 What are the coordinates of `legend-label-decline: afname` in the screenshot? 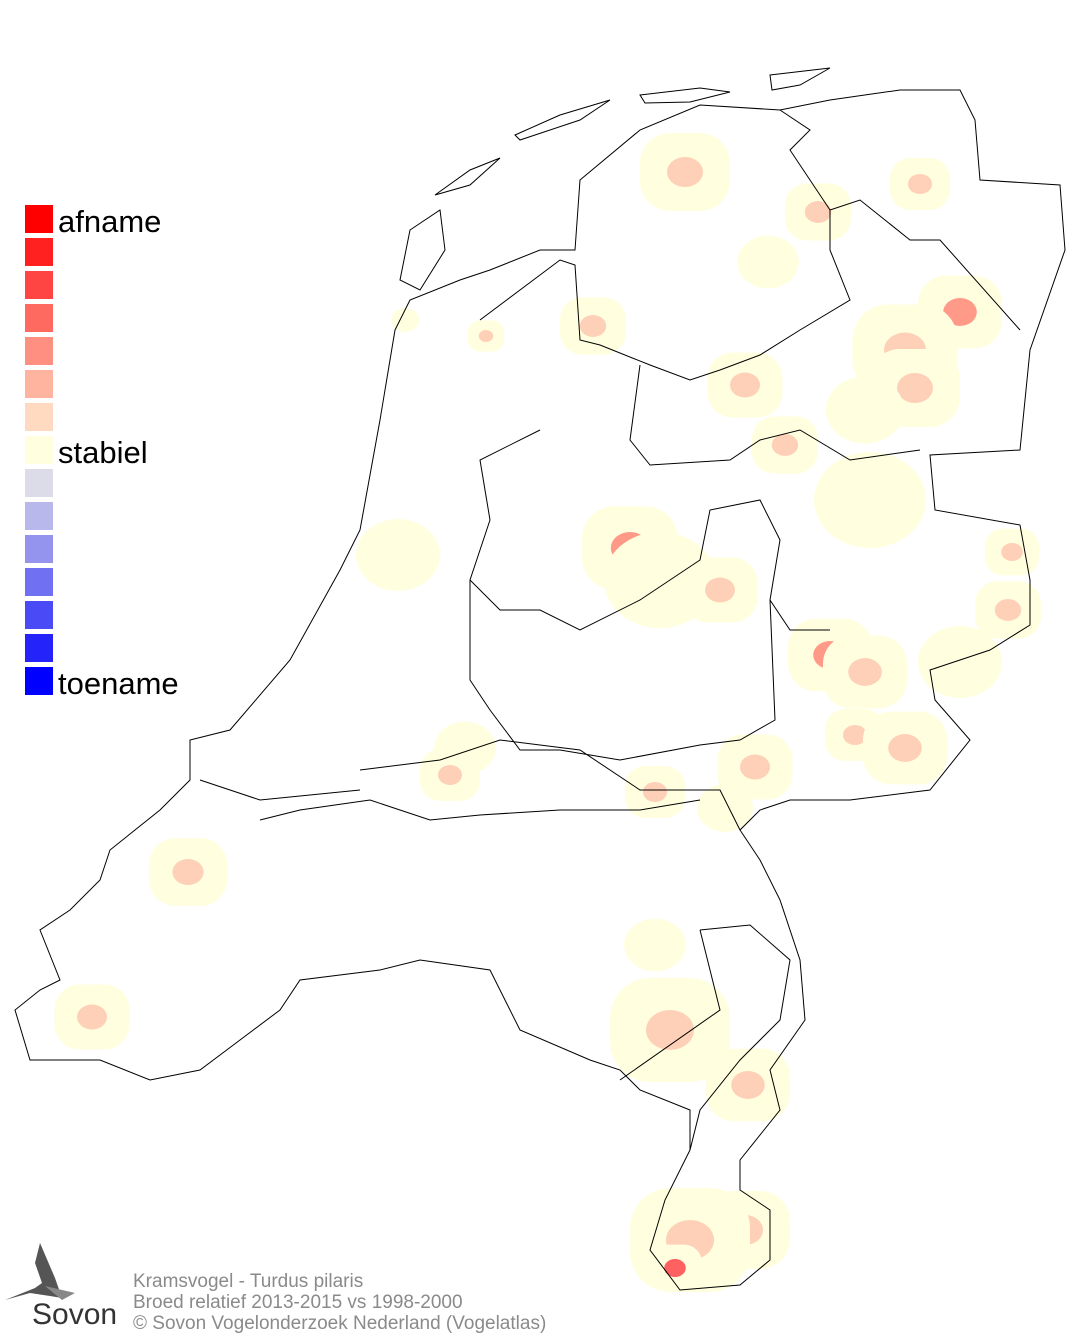 It's located at (110, 221).